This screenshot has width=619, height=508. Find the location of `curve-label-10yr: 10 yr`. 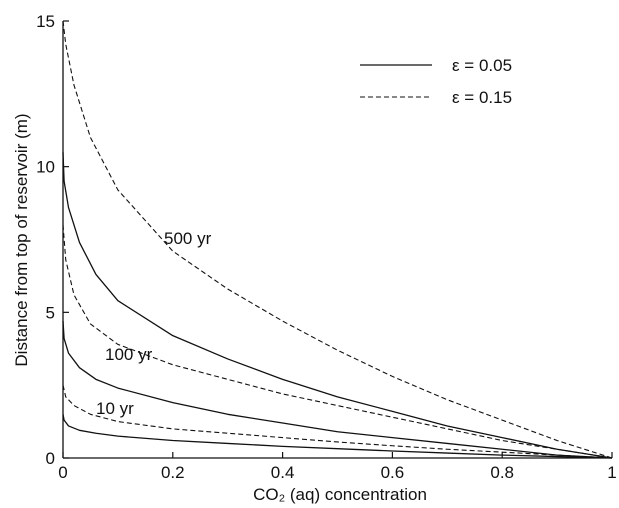

curve-label-10yr: 10 yr is located at coordinates (115, 408).